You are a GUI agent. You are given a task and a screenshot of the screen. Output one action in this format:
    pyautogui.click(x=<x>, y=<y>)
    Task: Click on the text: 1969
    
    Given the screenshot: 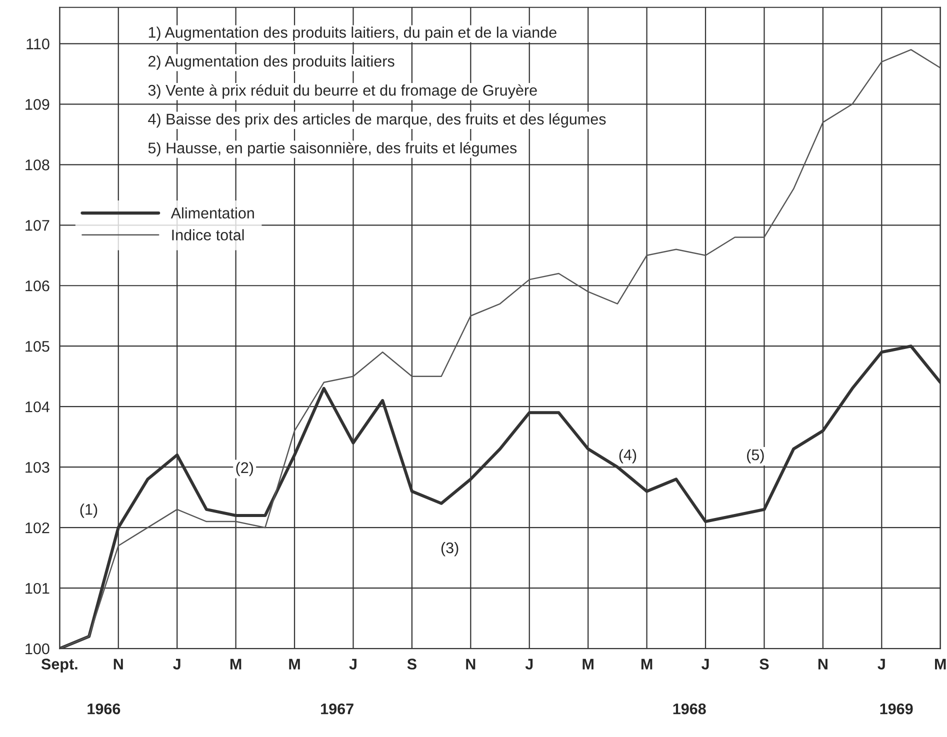 What is the action you would take?
    pyautogui.click(x=896, y=708)
    